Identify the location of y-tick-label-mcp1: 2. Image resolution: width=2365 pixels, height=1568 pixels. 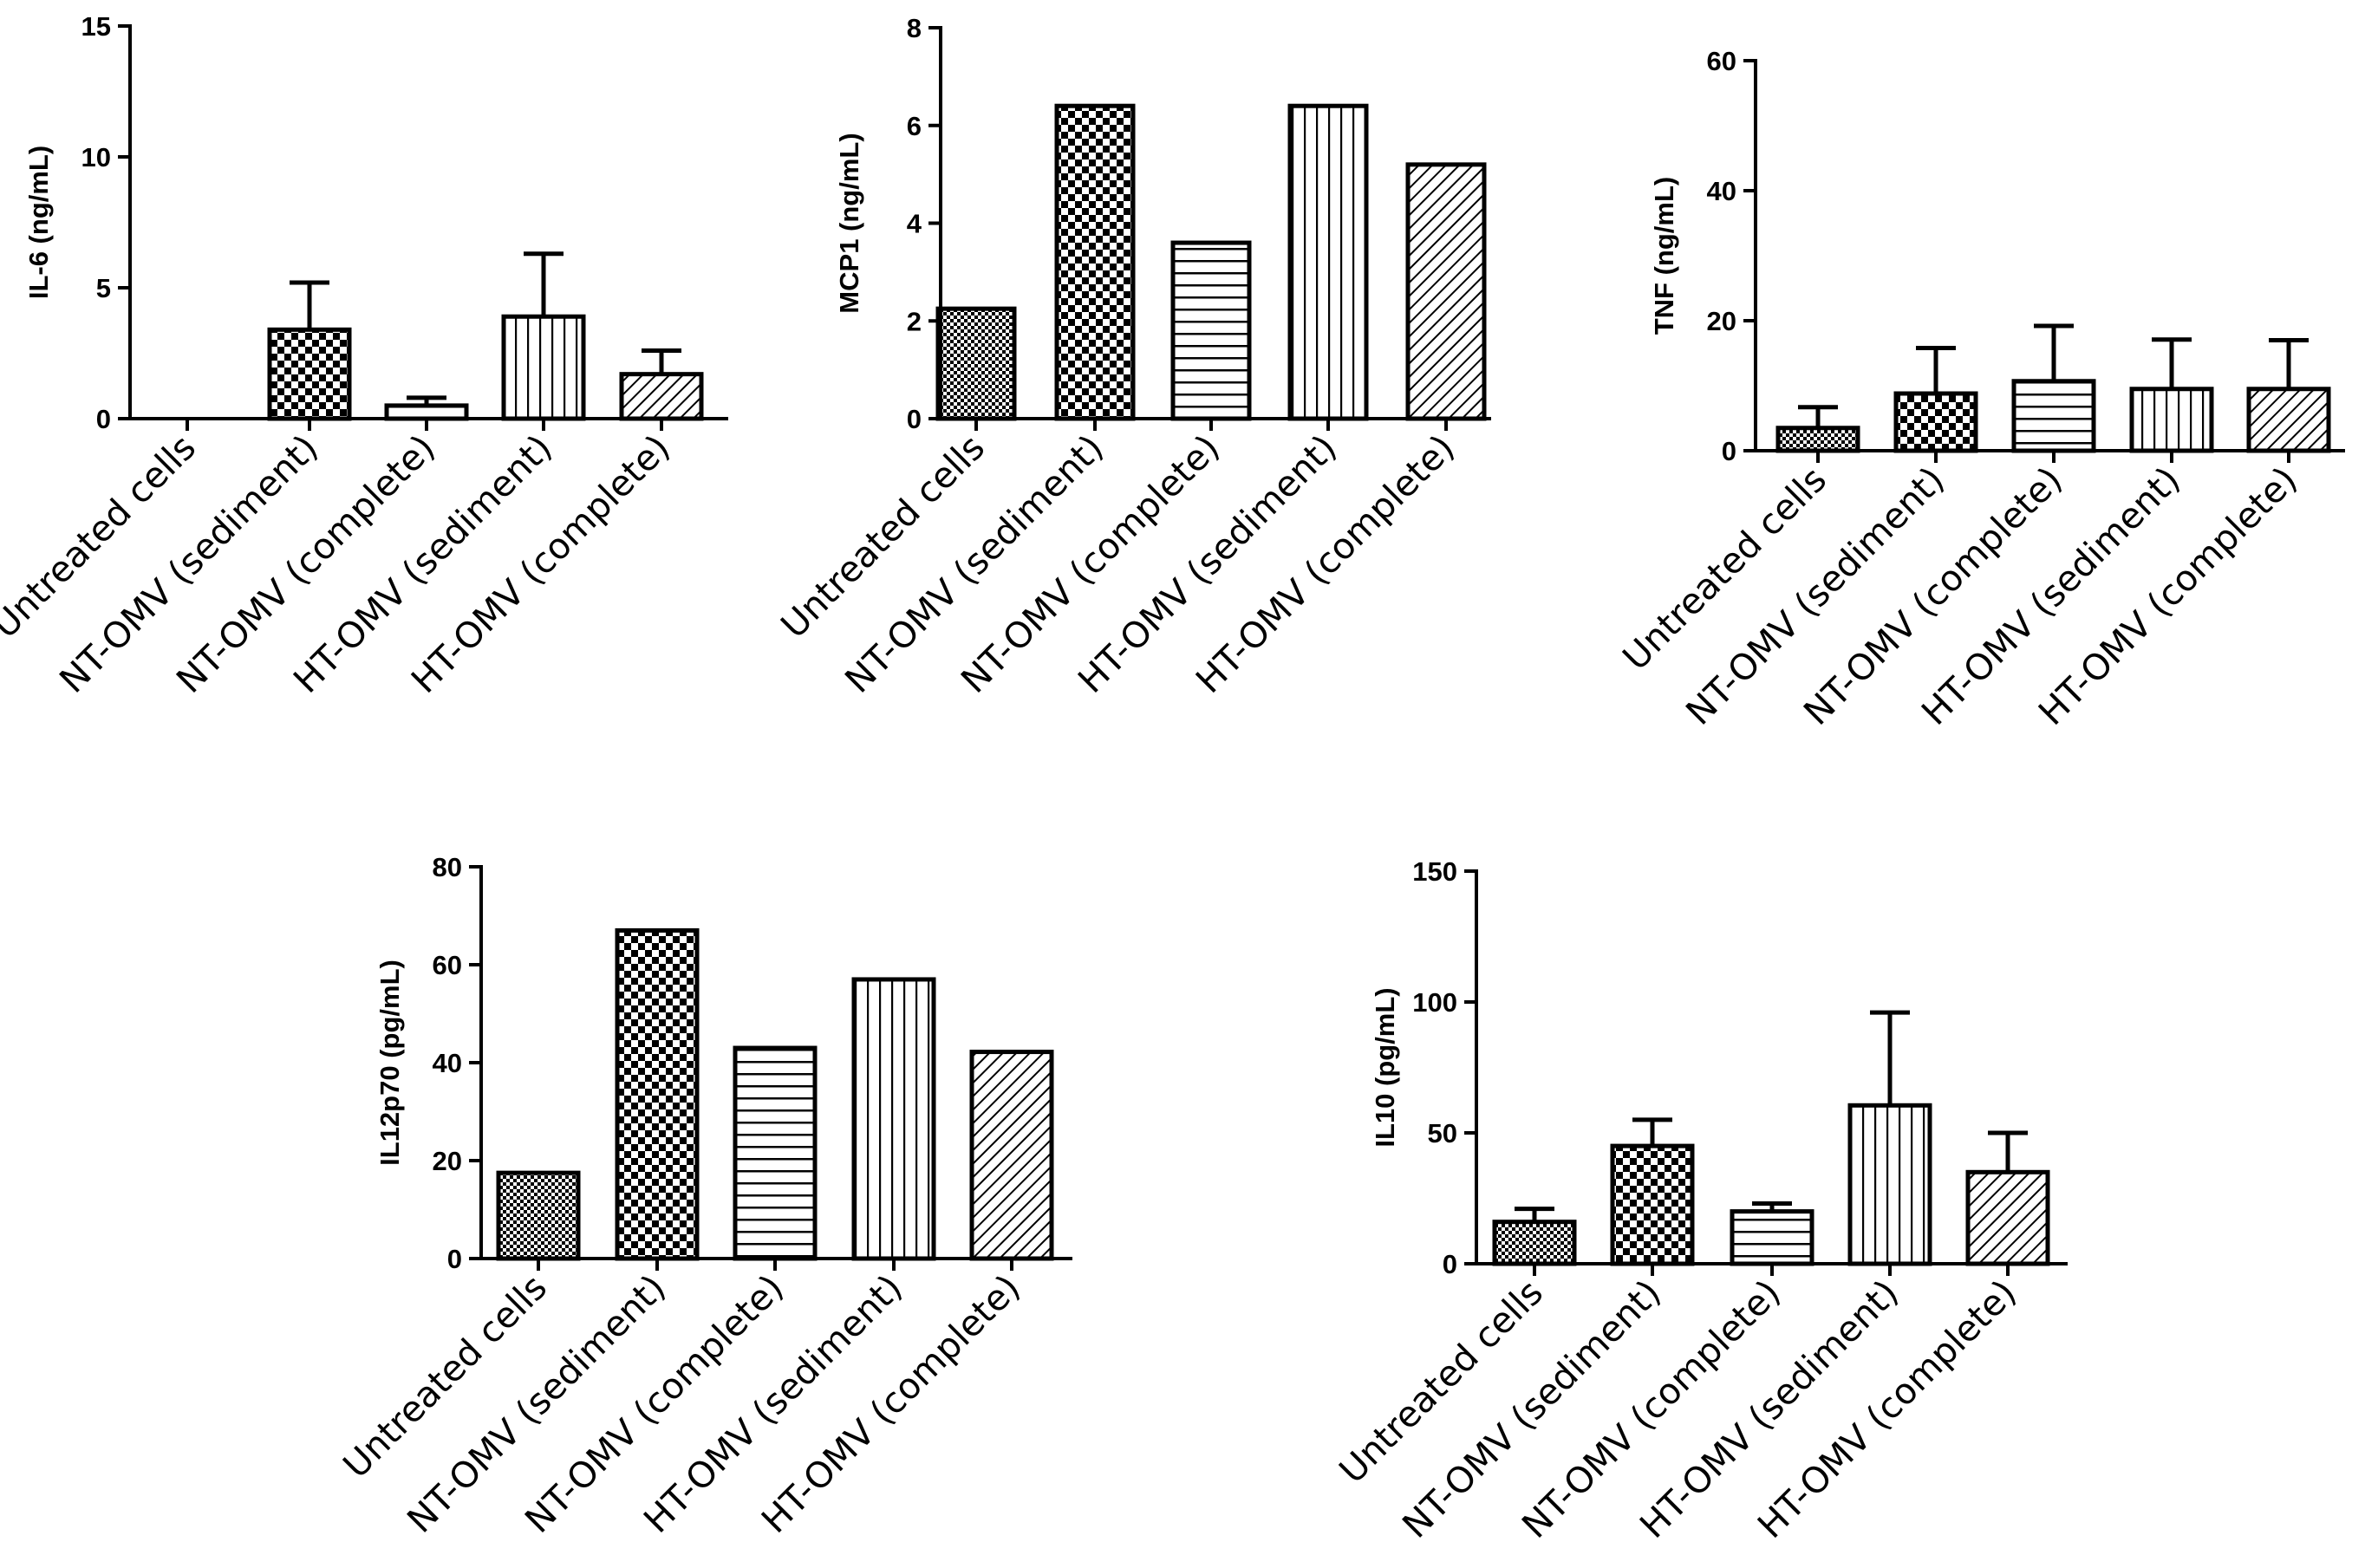
(914, 321).